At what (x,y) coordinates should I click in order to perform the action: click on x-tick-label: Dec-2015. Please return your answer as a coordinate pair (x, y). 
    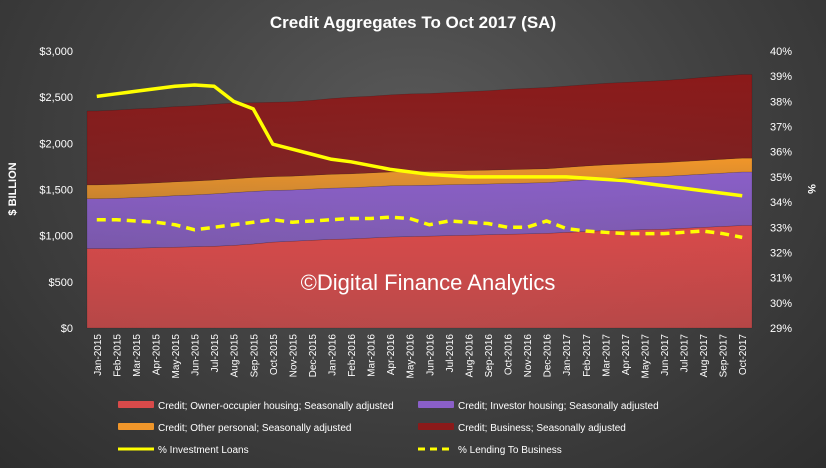
    Looking at the image, I should click on (313, 356).